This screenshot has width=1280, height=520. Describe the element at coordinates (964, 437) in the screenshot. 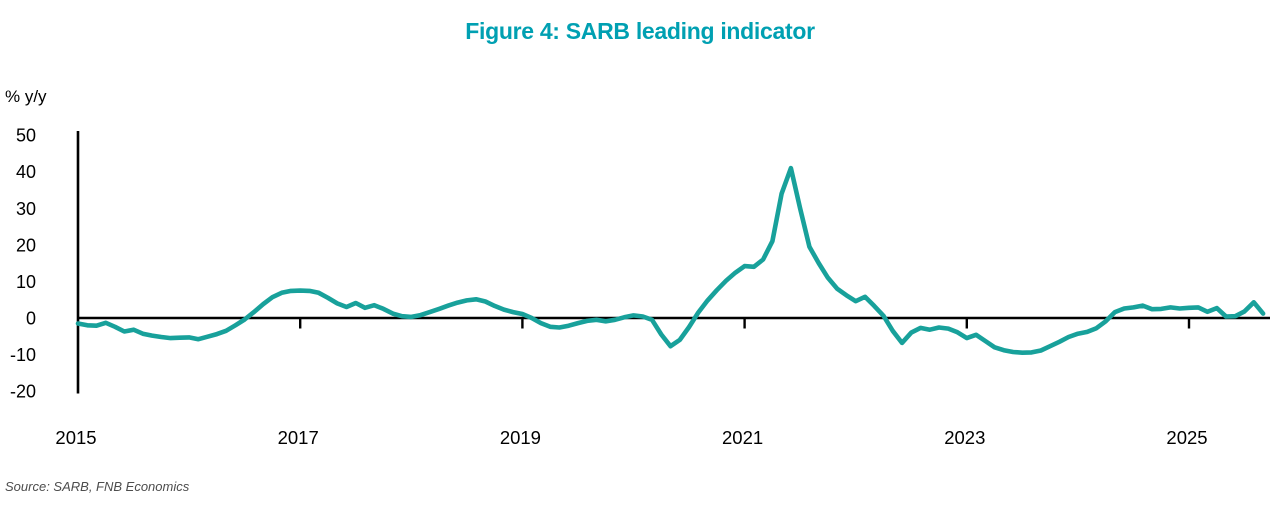

I see `x-tick-label: 2023` at that location.